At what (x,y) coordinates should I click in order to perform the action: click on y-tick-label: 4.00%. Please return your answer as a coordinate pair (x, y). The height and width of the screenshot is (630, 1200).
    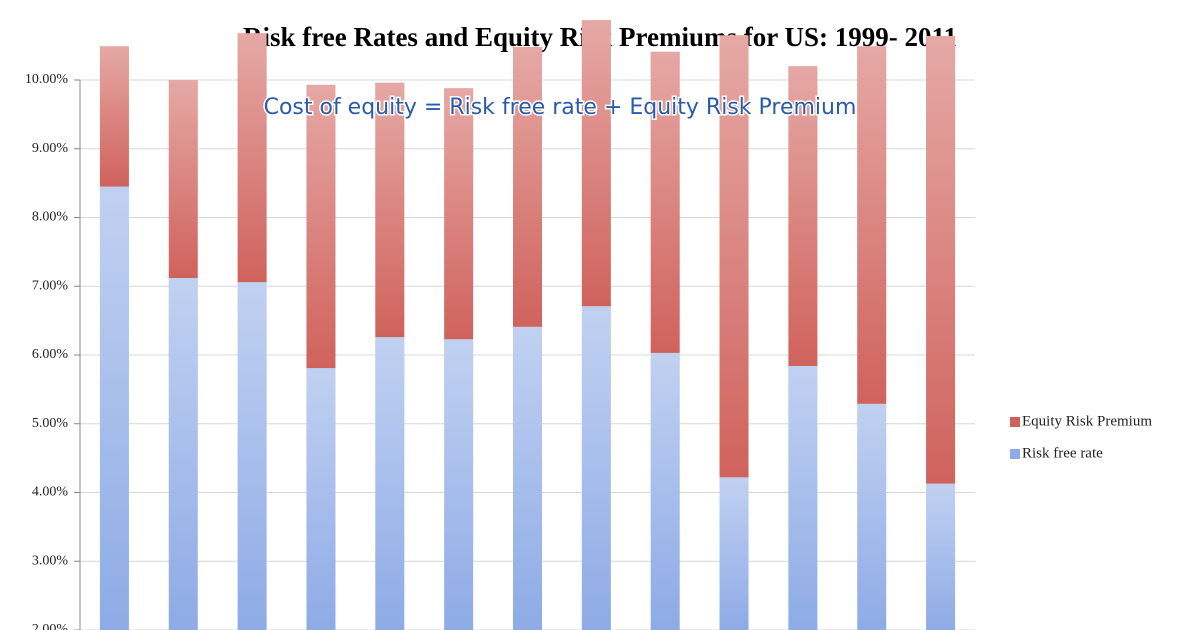
    Looking at the image, I should click on (50, 492).